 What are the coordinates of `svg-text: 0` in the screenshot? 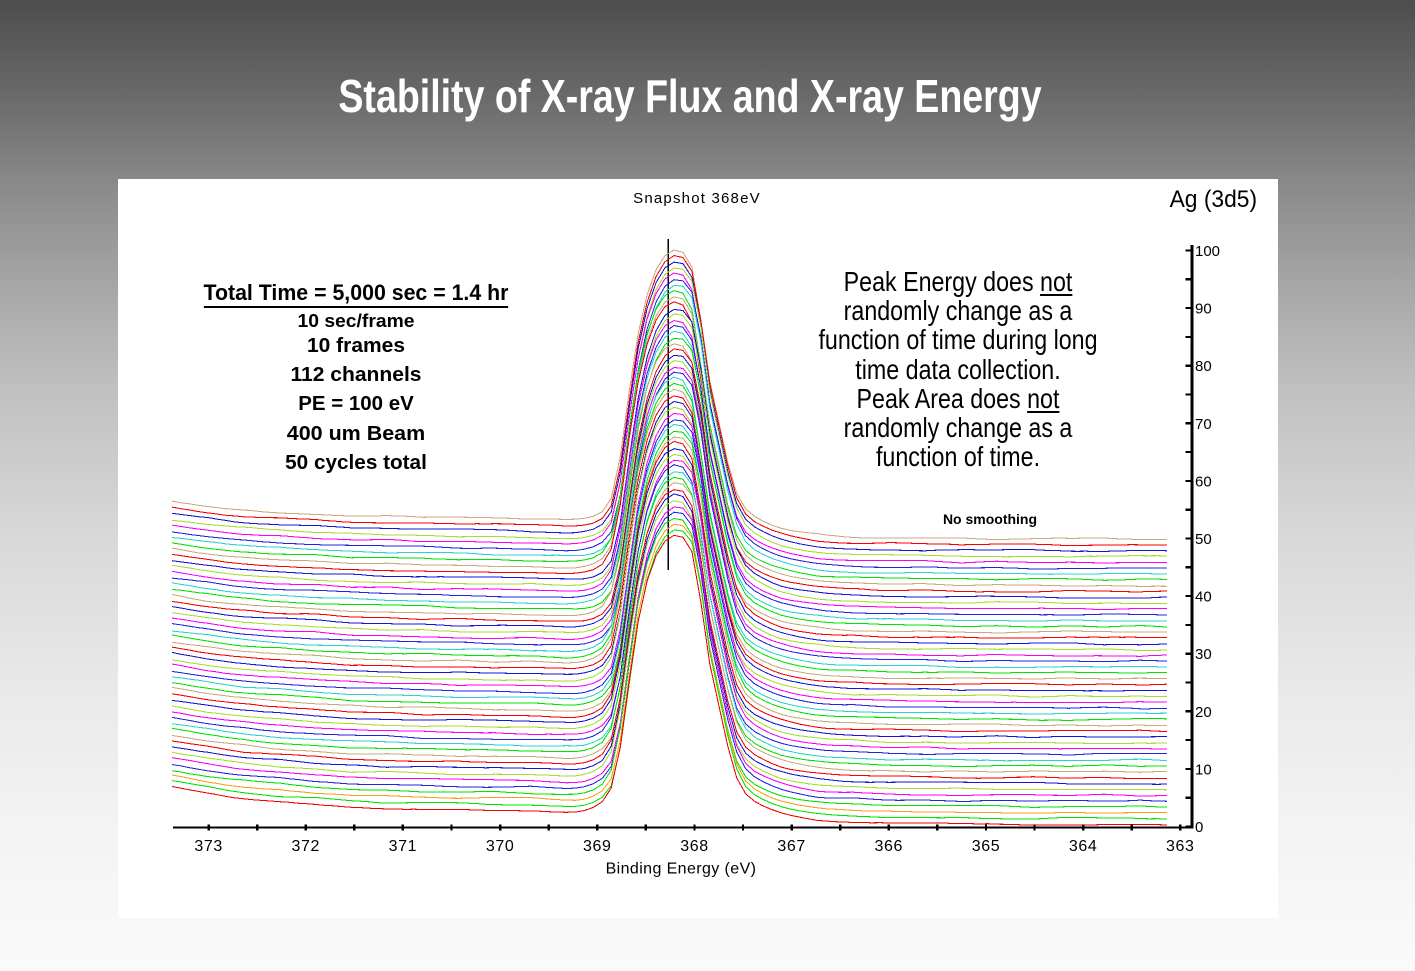 It's located at (1199, 827).